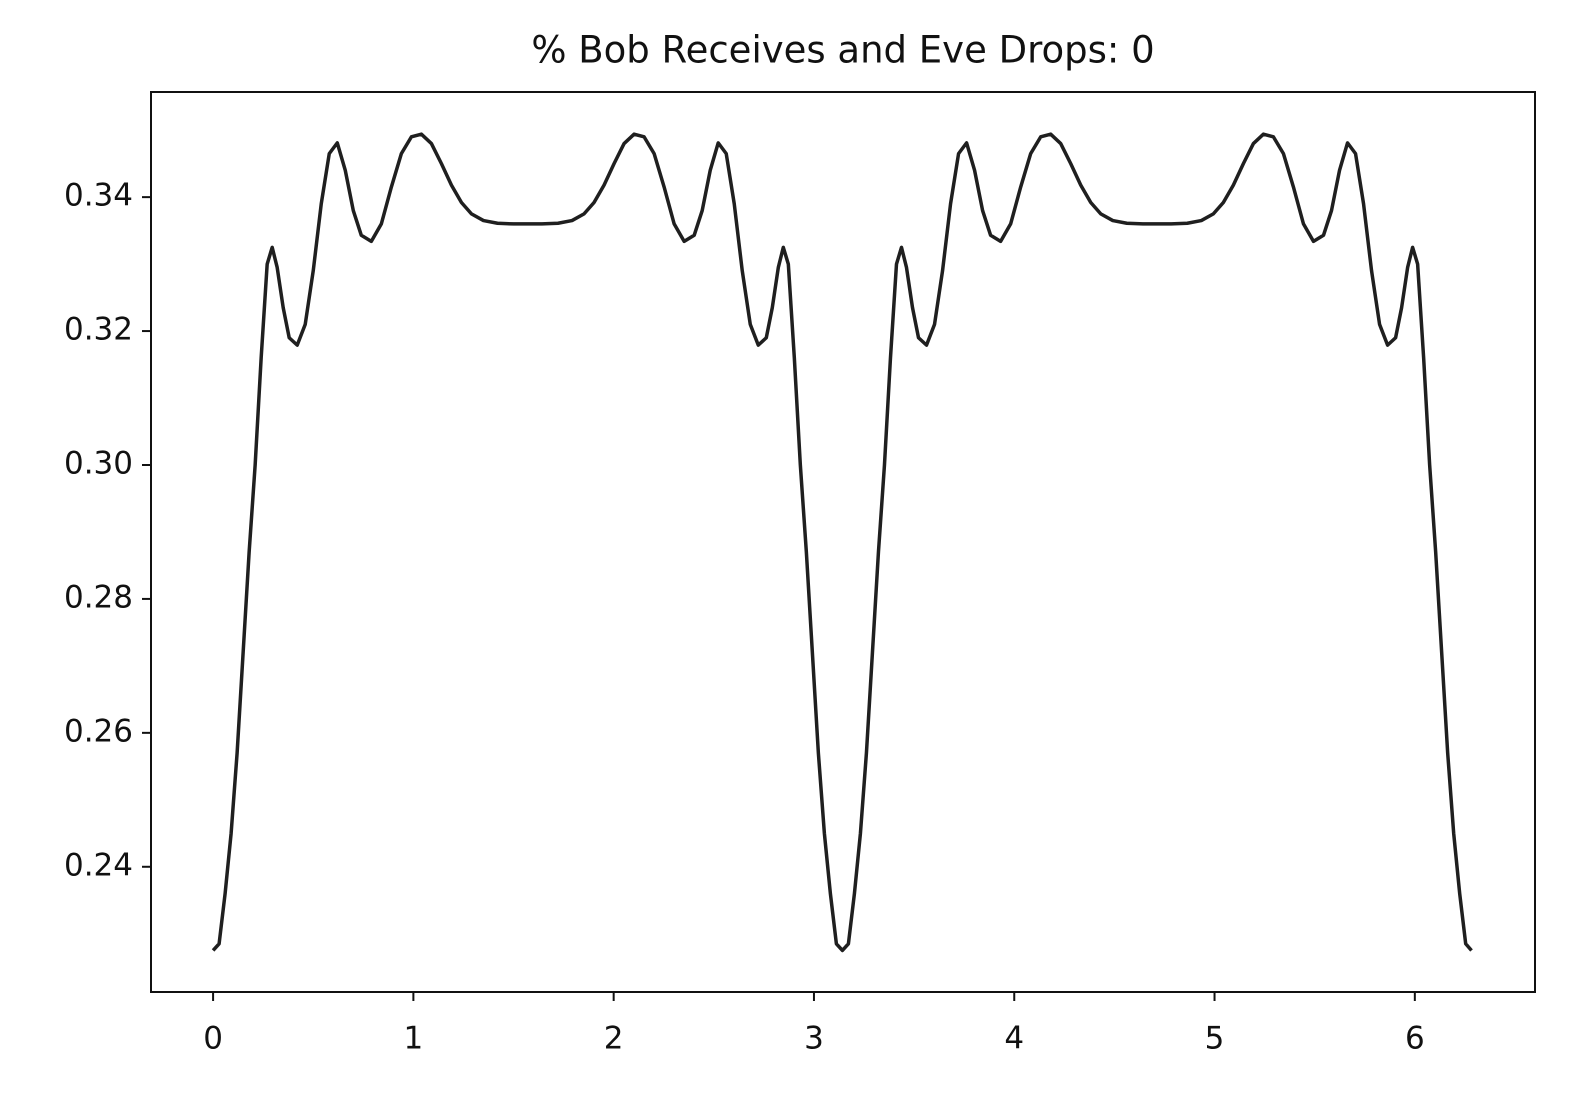  I want to click on x-tick-label: 4, so click(1014, 1039).